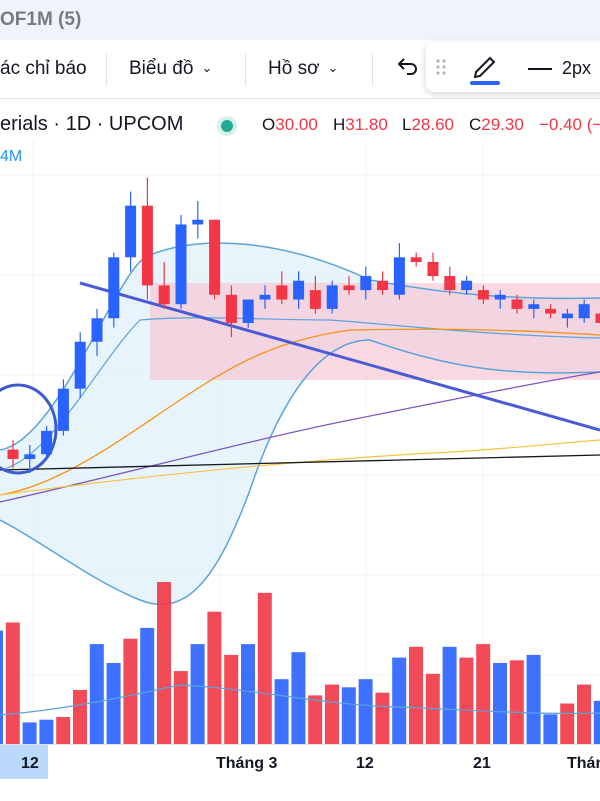 This screenshot has width=600, height=801. Describe the element at coordinates (294, 68) in the screenshot. I see `profile-menu-label: Hồ sơ` at that location.